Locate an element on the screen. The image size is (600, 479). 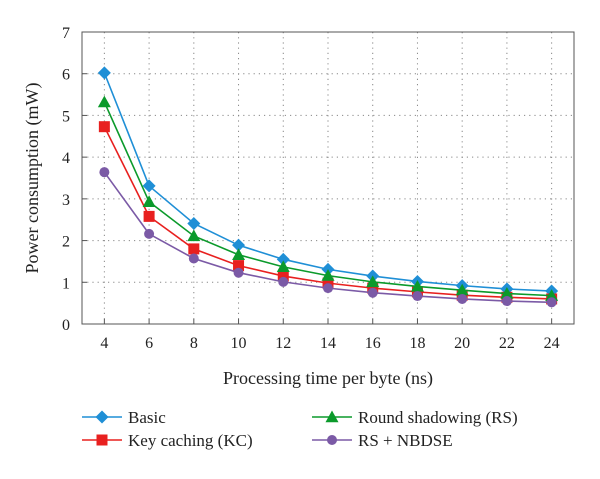
legend-item-basic: Basic is located at coordinates (124, 417).